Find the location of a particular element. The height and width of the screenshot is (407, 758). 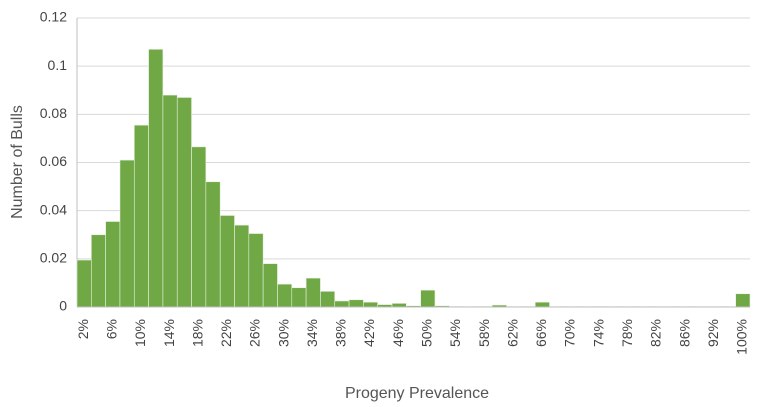

y-tick-label: 0.08 is located at coordinates (53, 113).